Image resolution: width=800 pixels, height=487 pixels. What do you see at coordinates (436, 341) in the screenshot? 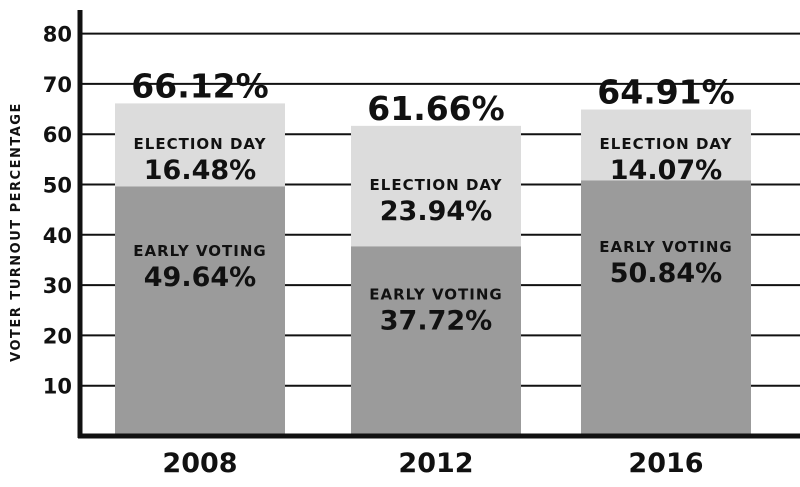
I see `bar-early-voting-2012` at bounding box center [436, 341].